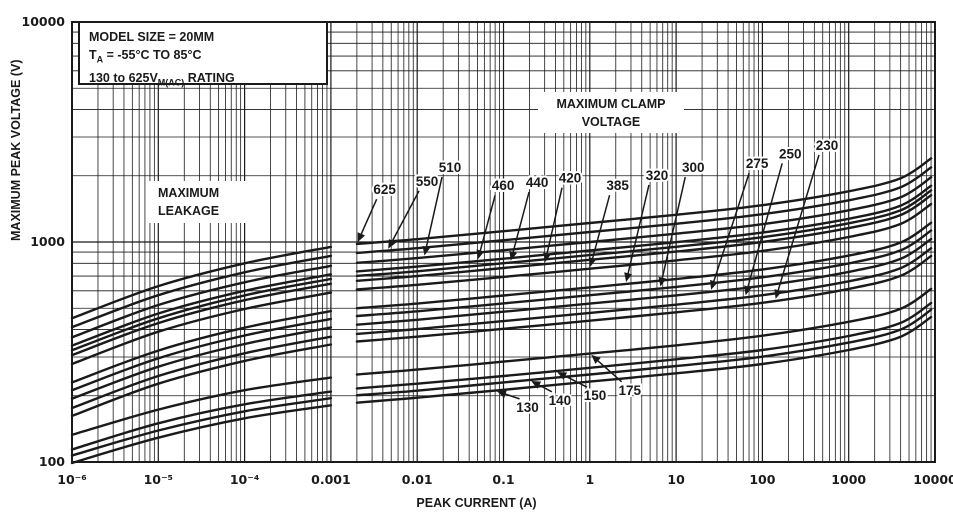  Describe the element at coordinates (617, 185) in the screenshot. I see `curve-label-385: 385` at that location.